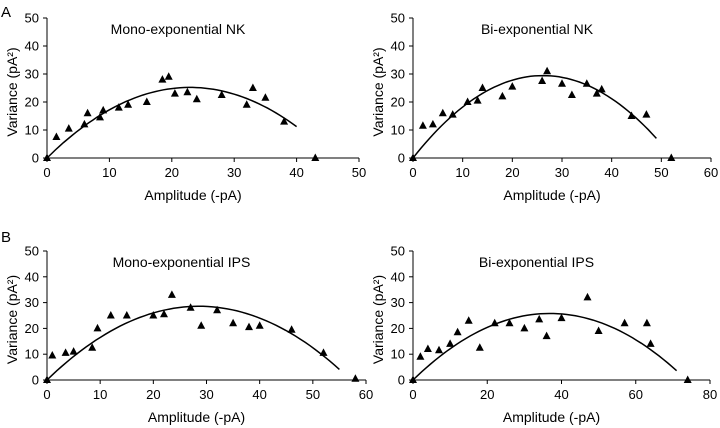 Image resolution: width=720 pixels, height=428 pixels. I want to click on y-tick-label: 10, so click(398, 354).